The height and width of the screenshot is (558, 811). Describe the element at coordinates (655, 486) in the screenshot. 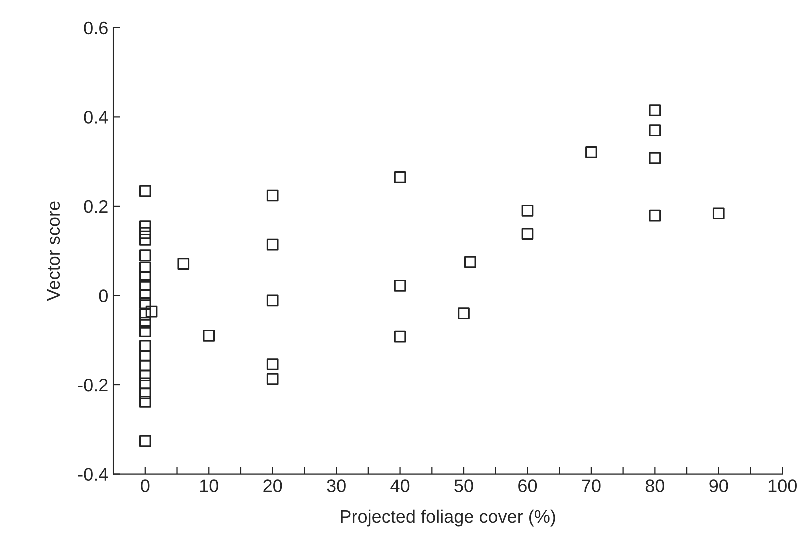

I see `x-tick-label: 80` at that location.